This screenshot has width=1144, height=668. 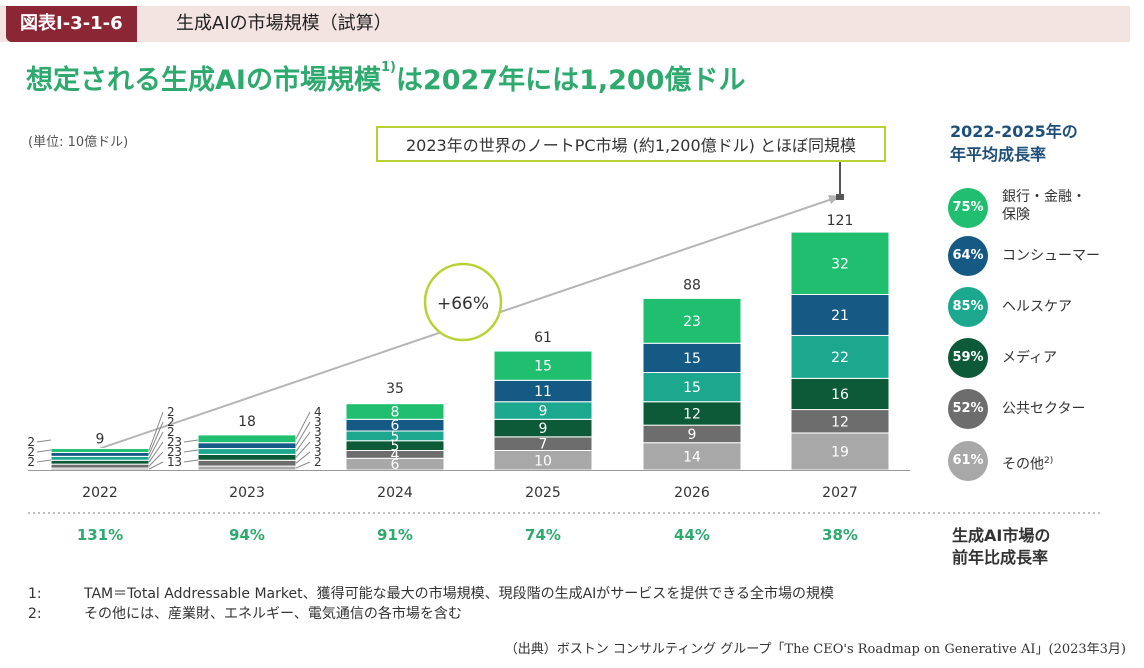 I want to click on legend-rate-other: 61%, so click(x=968, y=461).